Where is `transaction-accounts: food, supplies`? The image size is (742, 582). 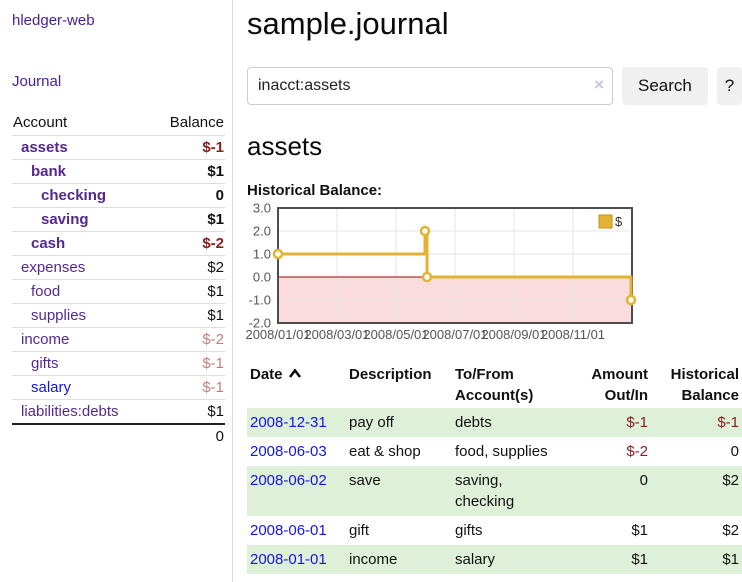
transaction-accounts: food, supplies is located at coordinates (501, 451).